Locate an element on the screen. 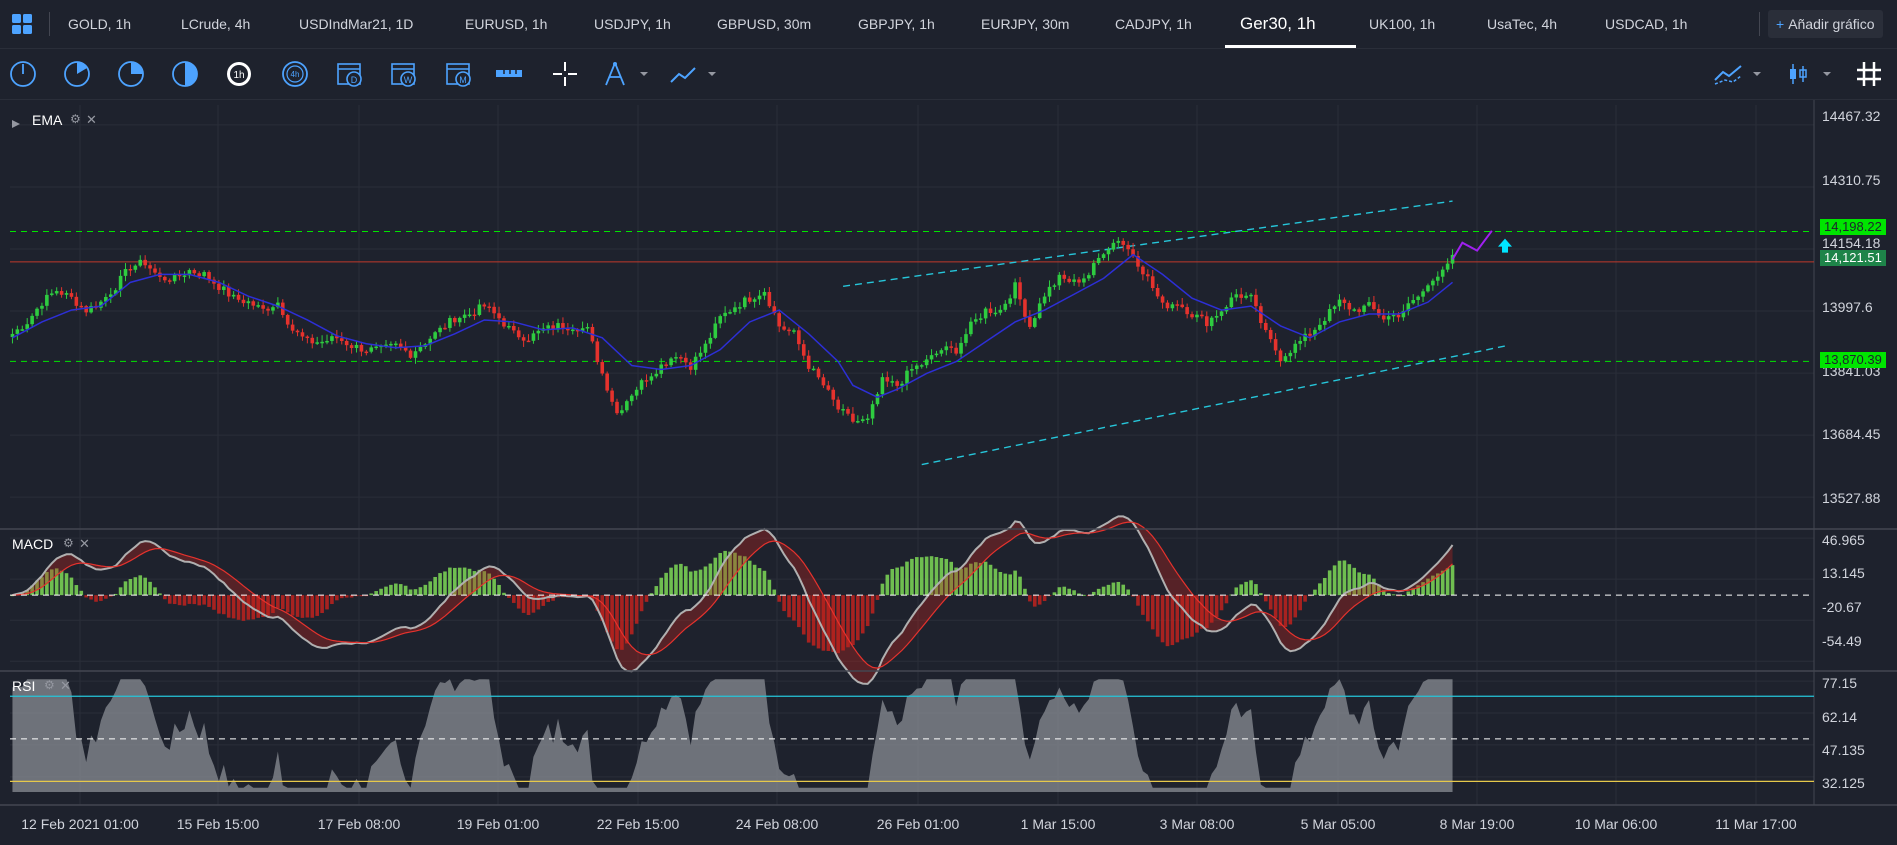  calendar-month-icon: M is located at coordinates (459, 74).